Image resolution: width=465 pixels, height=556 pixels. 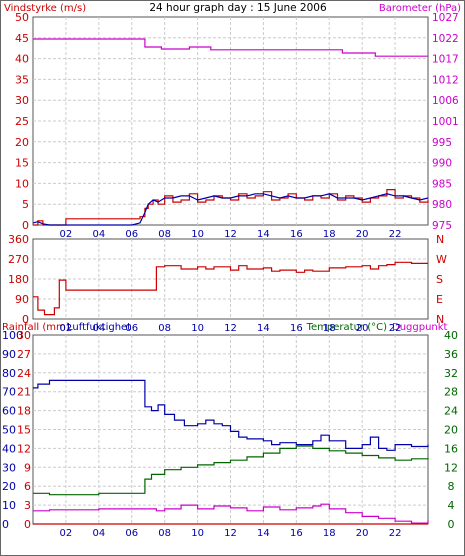 I want to click on panel-1-wind-tick-6: 30, so click(x=22, y=100).